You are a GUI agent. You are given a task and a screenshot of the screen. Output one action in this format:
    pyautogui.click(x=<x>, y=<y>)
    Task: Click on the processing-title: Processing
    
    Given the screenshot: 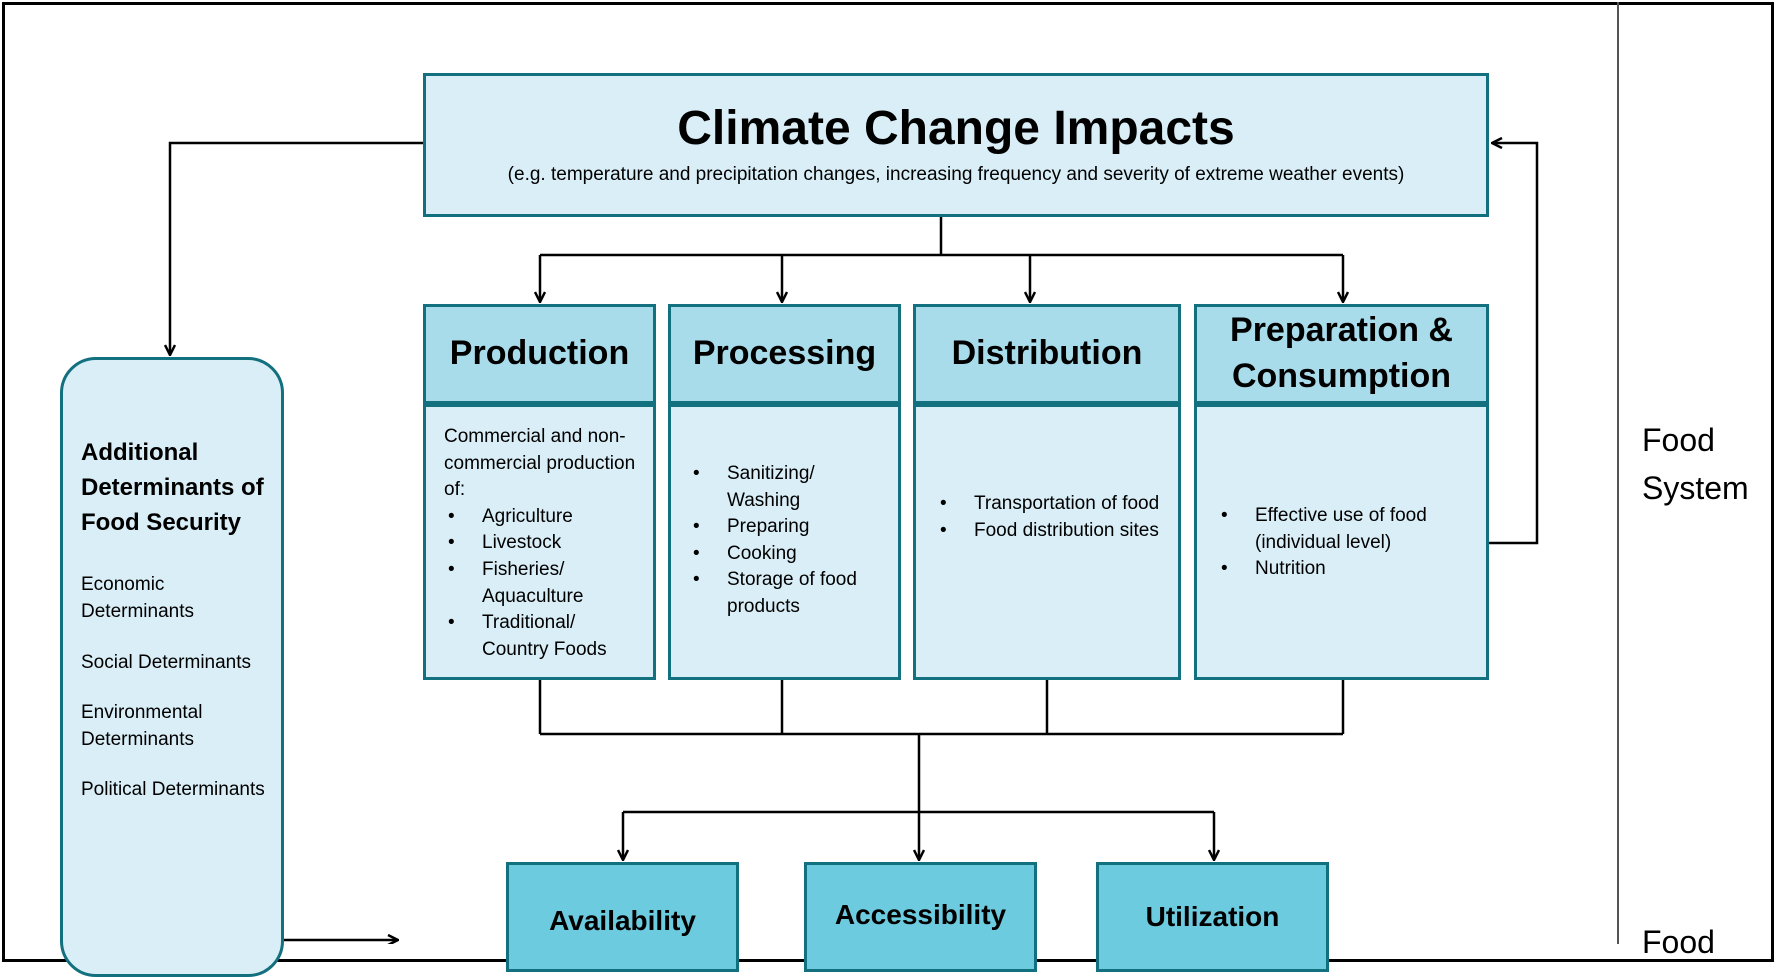 What is the action you would take?
    pyautogui.click(x=784, y=353)
    